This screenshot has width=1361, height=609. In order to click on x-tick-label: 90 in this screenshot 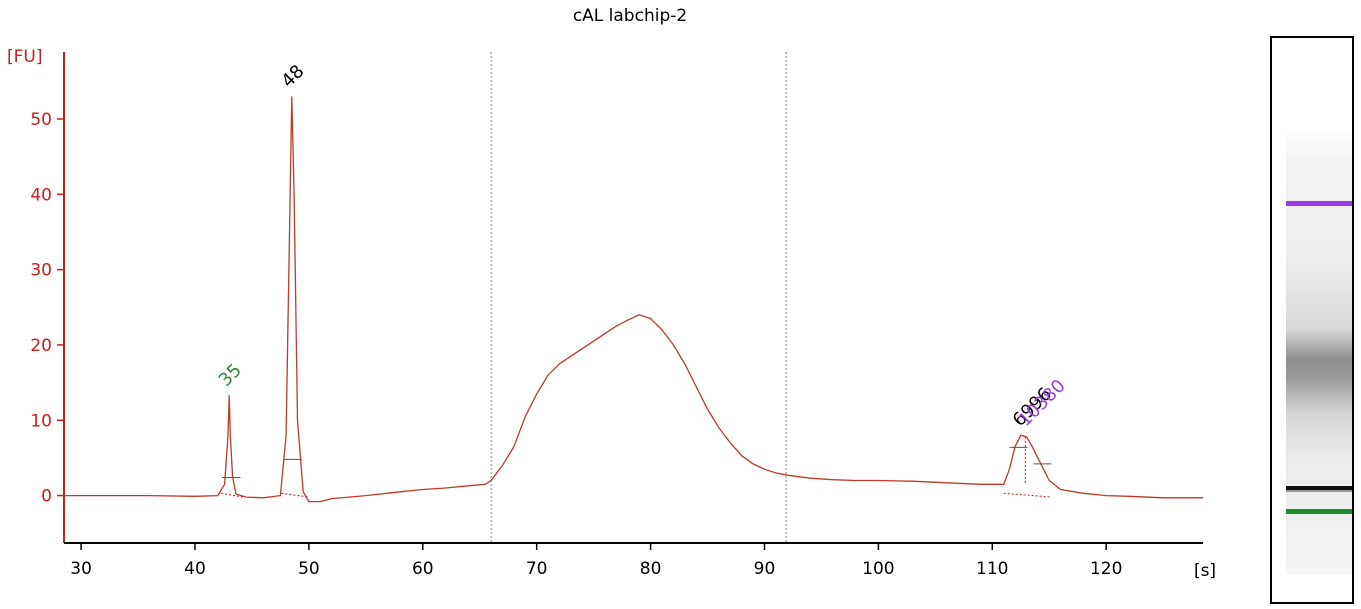, I will do `click(765, 569)`.